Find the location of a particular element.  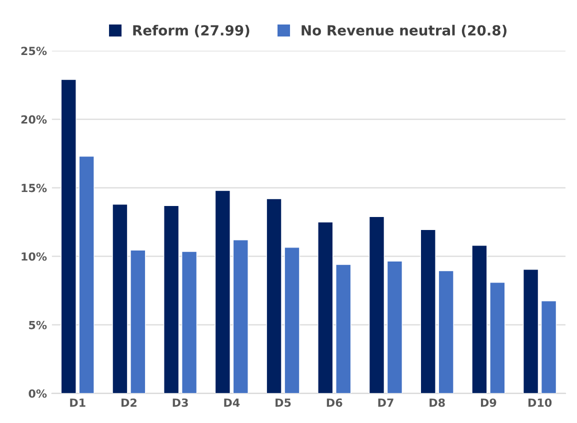

x-tick-label: D8 is located at coordinates (437, 402).